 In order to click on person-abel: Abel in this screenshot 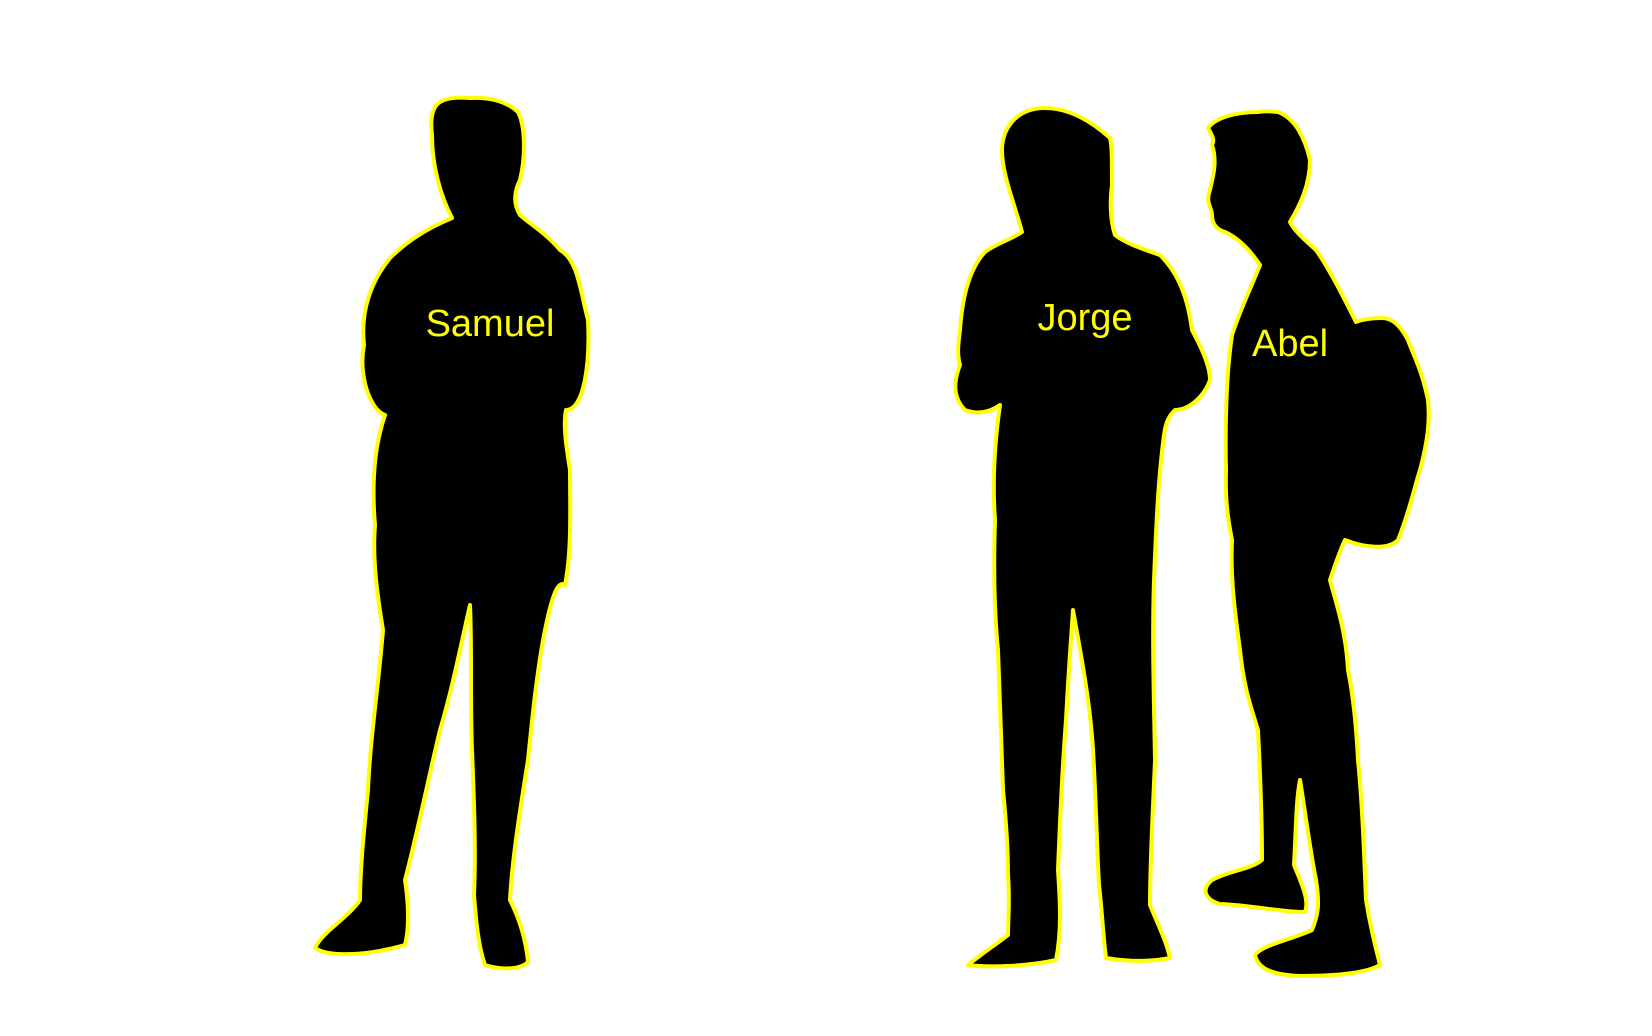, I will do `click(1317, 543)`.